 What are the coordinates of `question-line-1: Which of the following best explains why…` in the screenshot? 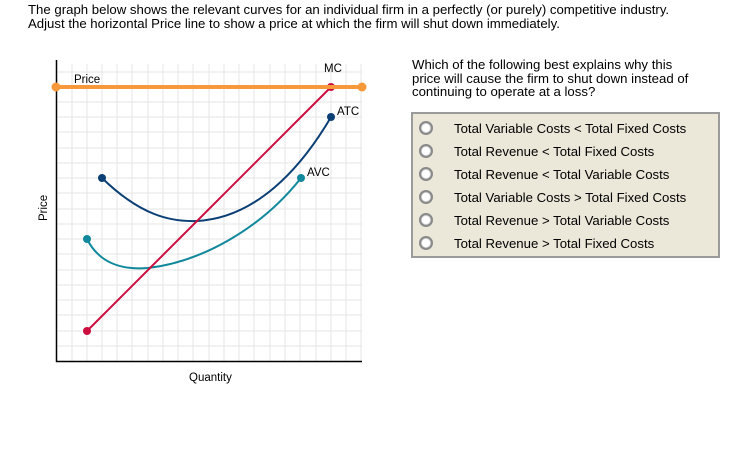 It's located at (542, 64).